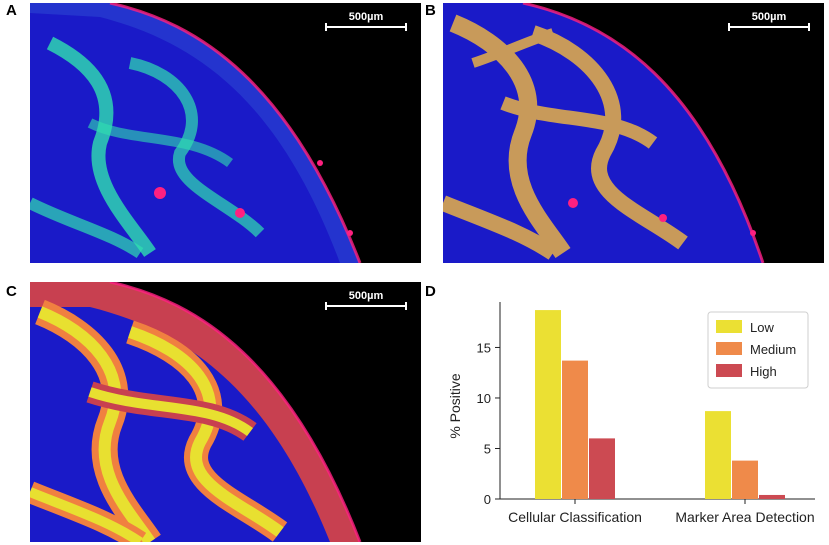 The height and width of the screenshot is (545, 829). What do you see at coordinates (366, 17) in the screenshot?
I see `panel-a-scale-label: 500µm` at bounding box center [366, 17].